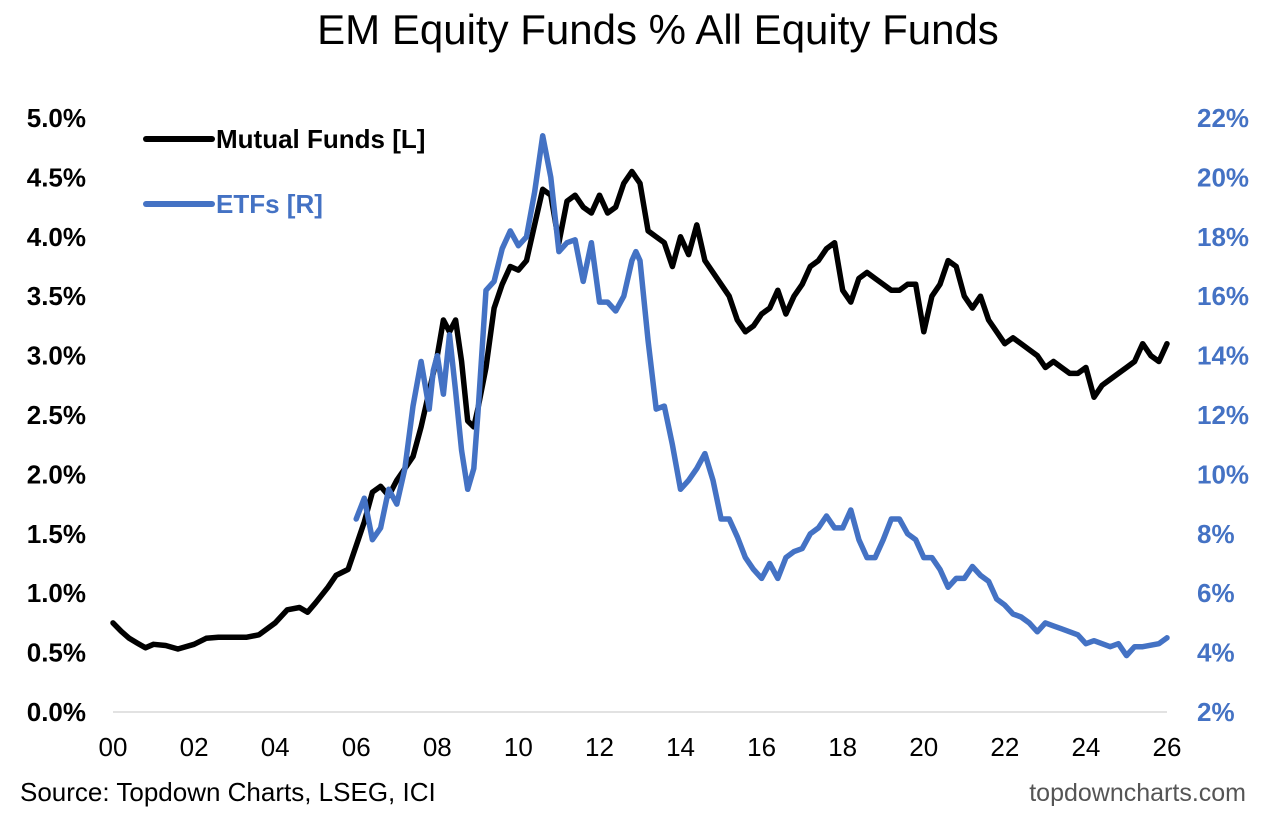 This screenshot has width=1272, height=815. I want to click on x-tick-label: 08, so click(437, 747).